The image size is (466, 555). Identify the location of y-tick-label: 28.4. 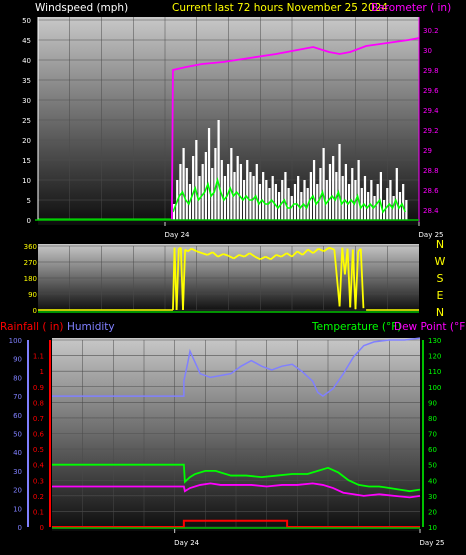
(431, 211).